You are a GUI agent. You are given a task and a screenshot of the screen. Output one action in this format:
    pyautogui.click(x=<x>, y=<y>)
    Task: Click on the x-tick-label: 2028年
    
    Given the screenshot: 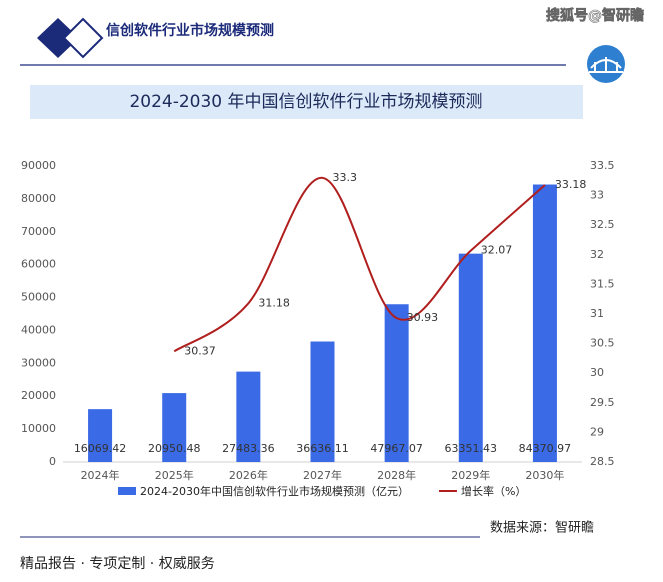 What is the action you would take?
    pyautogui.click(x=396, y=475)
    